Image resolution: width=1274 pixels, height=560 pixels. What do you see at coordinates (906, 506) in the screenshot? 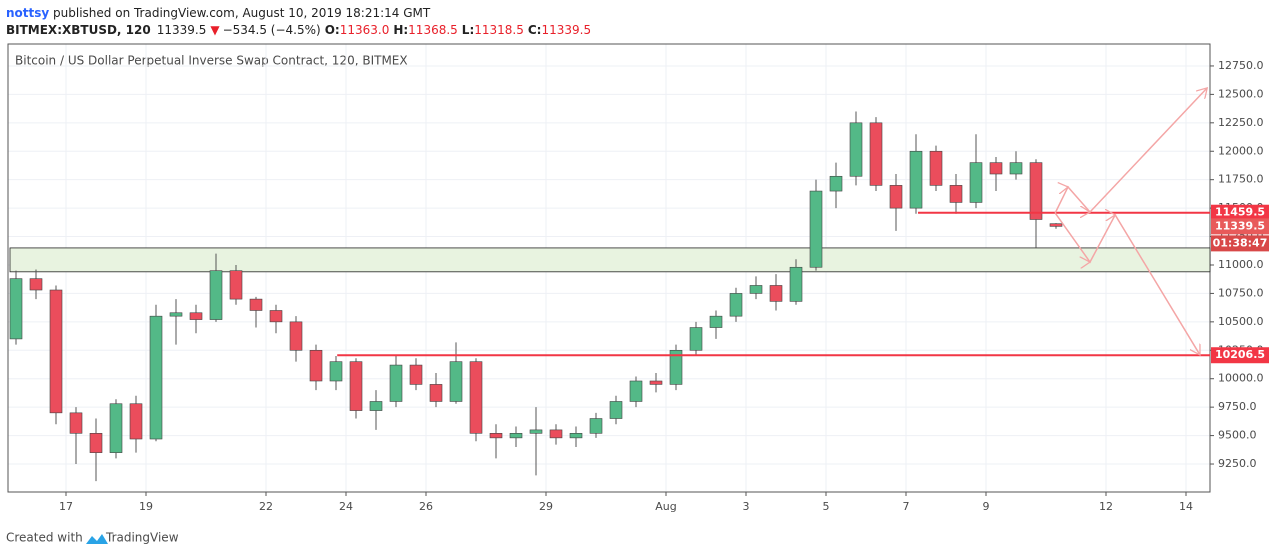
I see `x-tick-label: 7` at bounding box center [906, 506].